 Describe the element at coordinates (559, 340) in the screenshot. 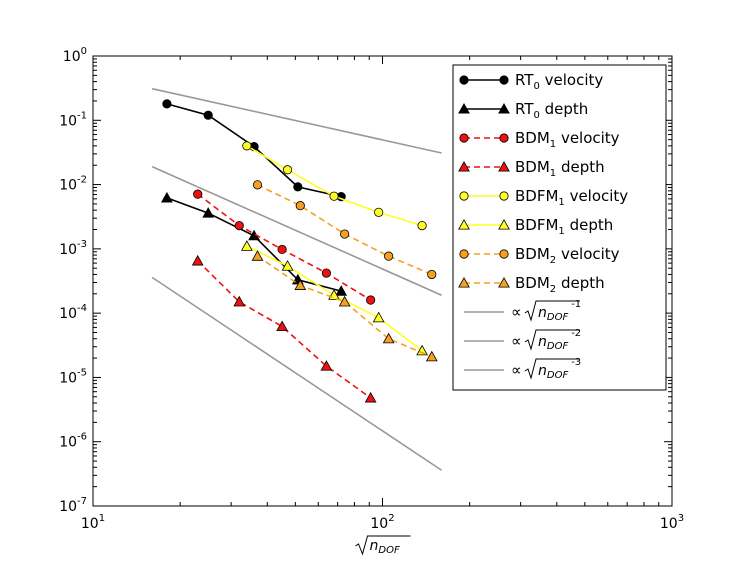

I see `legend-label: nDOF-2` at that location.